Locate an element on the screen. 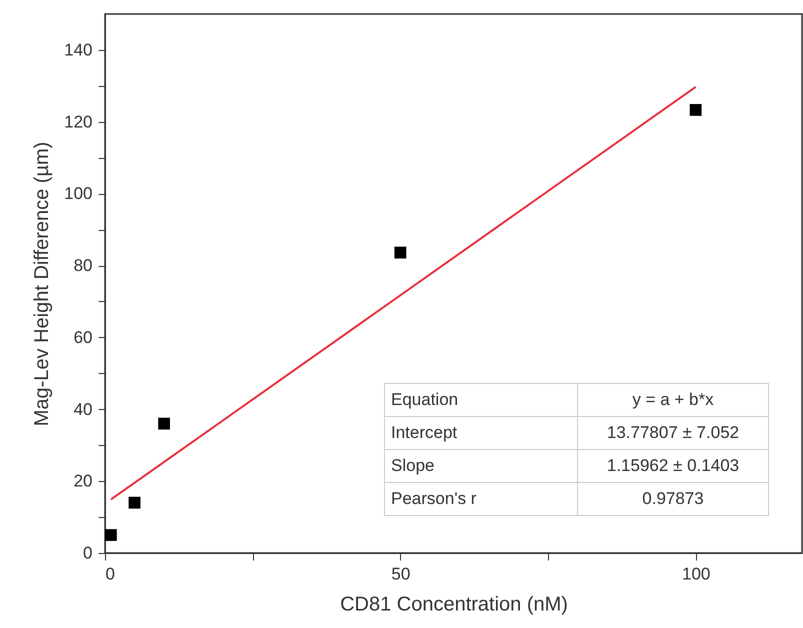  annotation: Pearson's r is located at coordinates (481, 499).